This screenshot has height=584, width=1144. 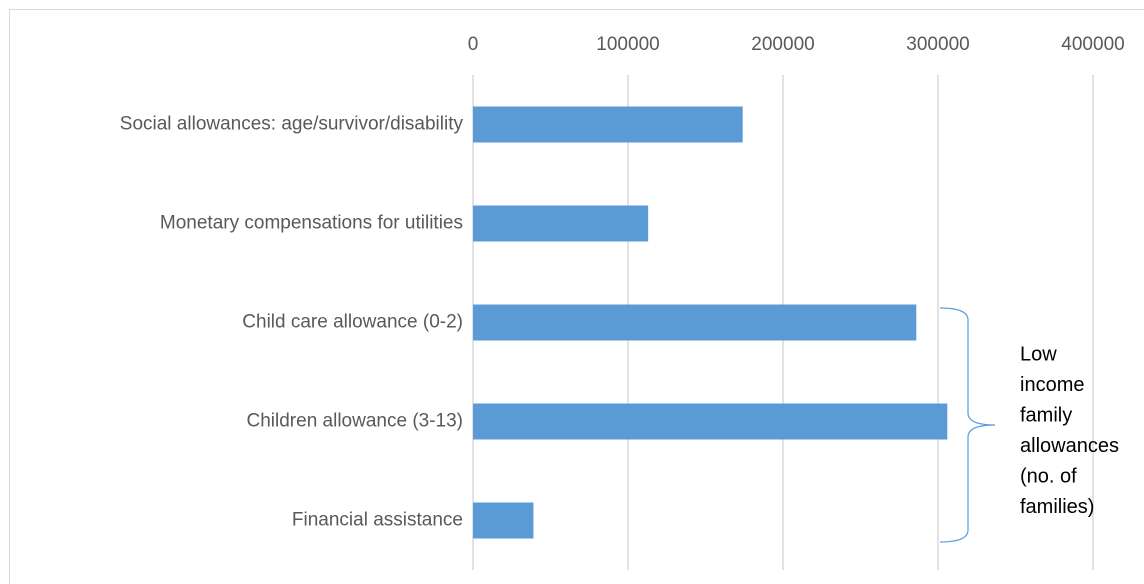 I want to click on annotation: allowances, so click(x=1069, y=446).